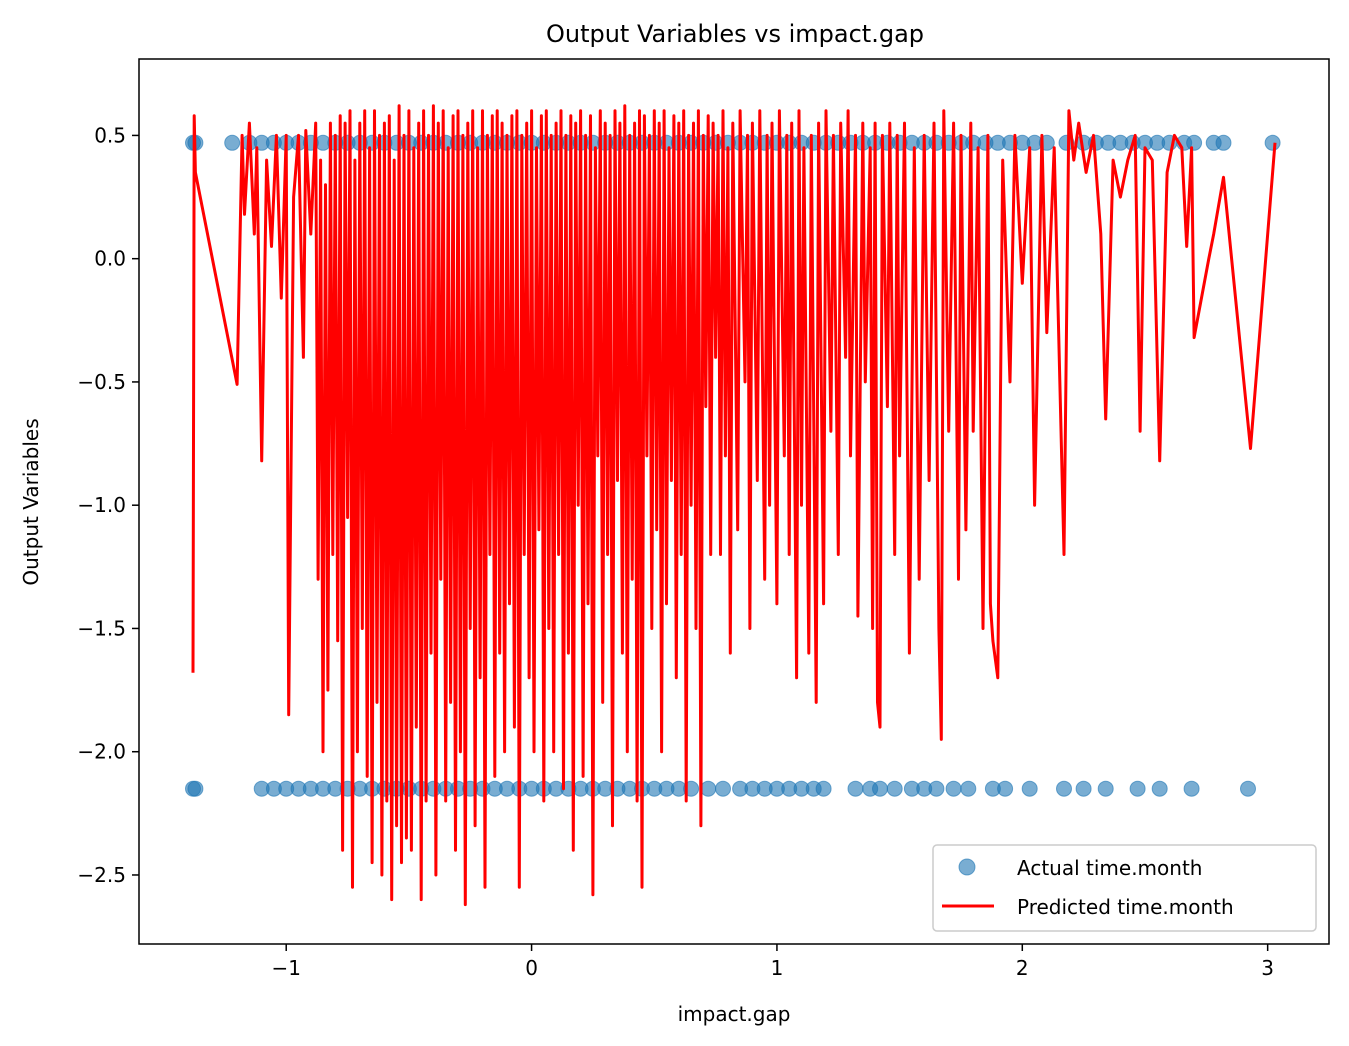 The width and height of the screenshot is (1349, 1046). Describe the element at coordinates (101, 752) in the screenshot. I see `y-tick-label: −2.0` at that location.